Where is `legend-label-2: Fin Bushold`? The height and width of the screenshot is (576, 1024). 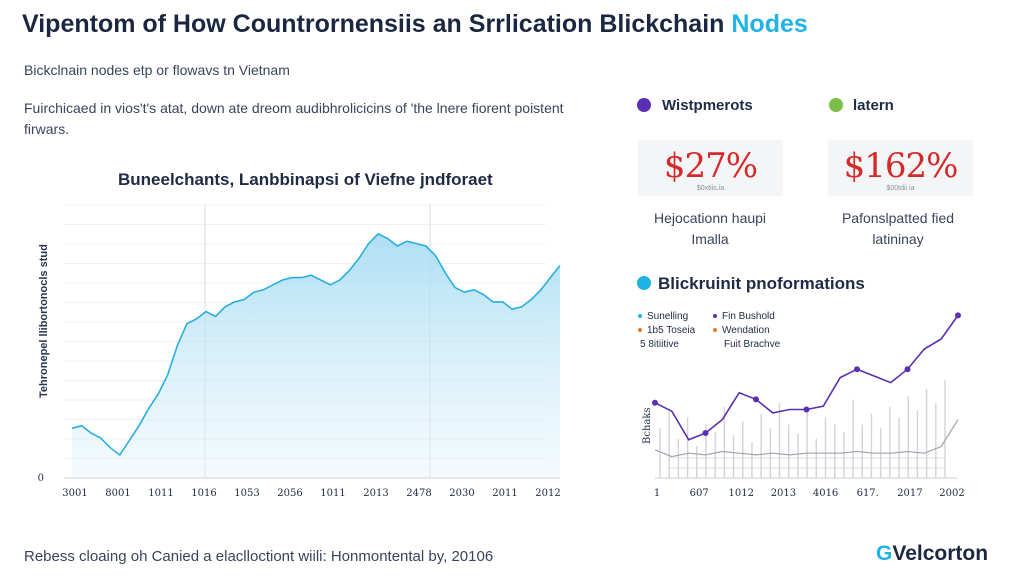 legend-label-2: Fin Bushold is located at coordinates (748, 316).